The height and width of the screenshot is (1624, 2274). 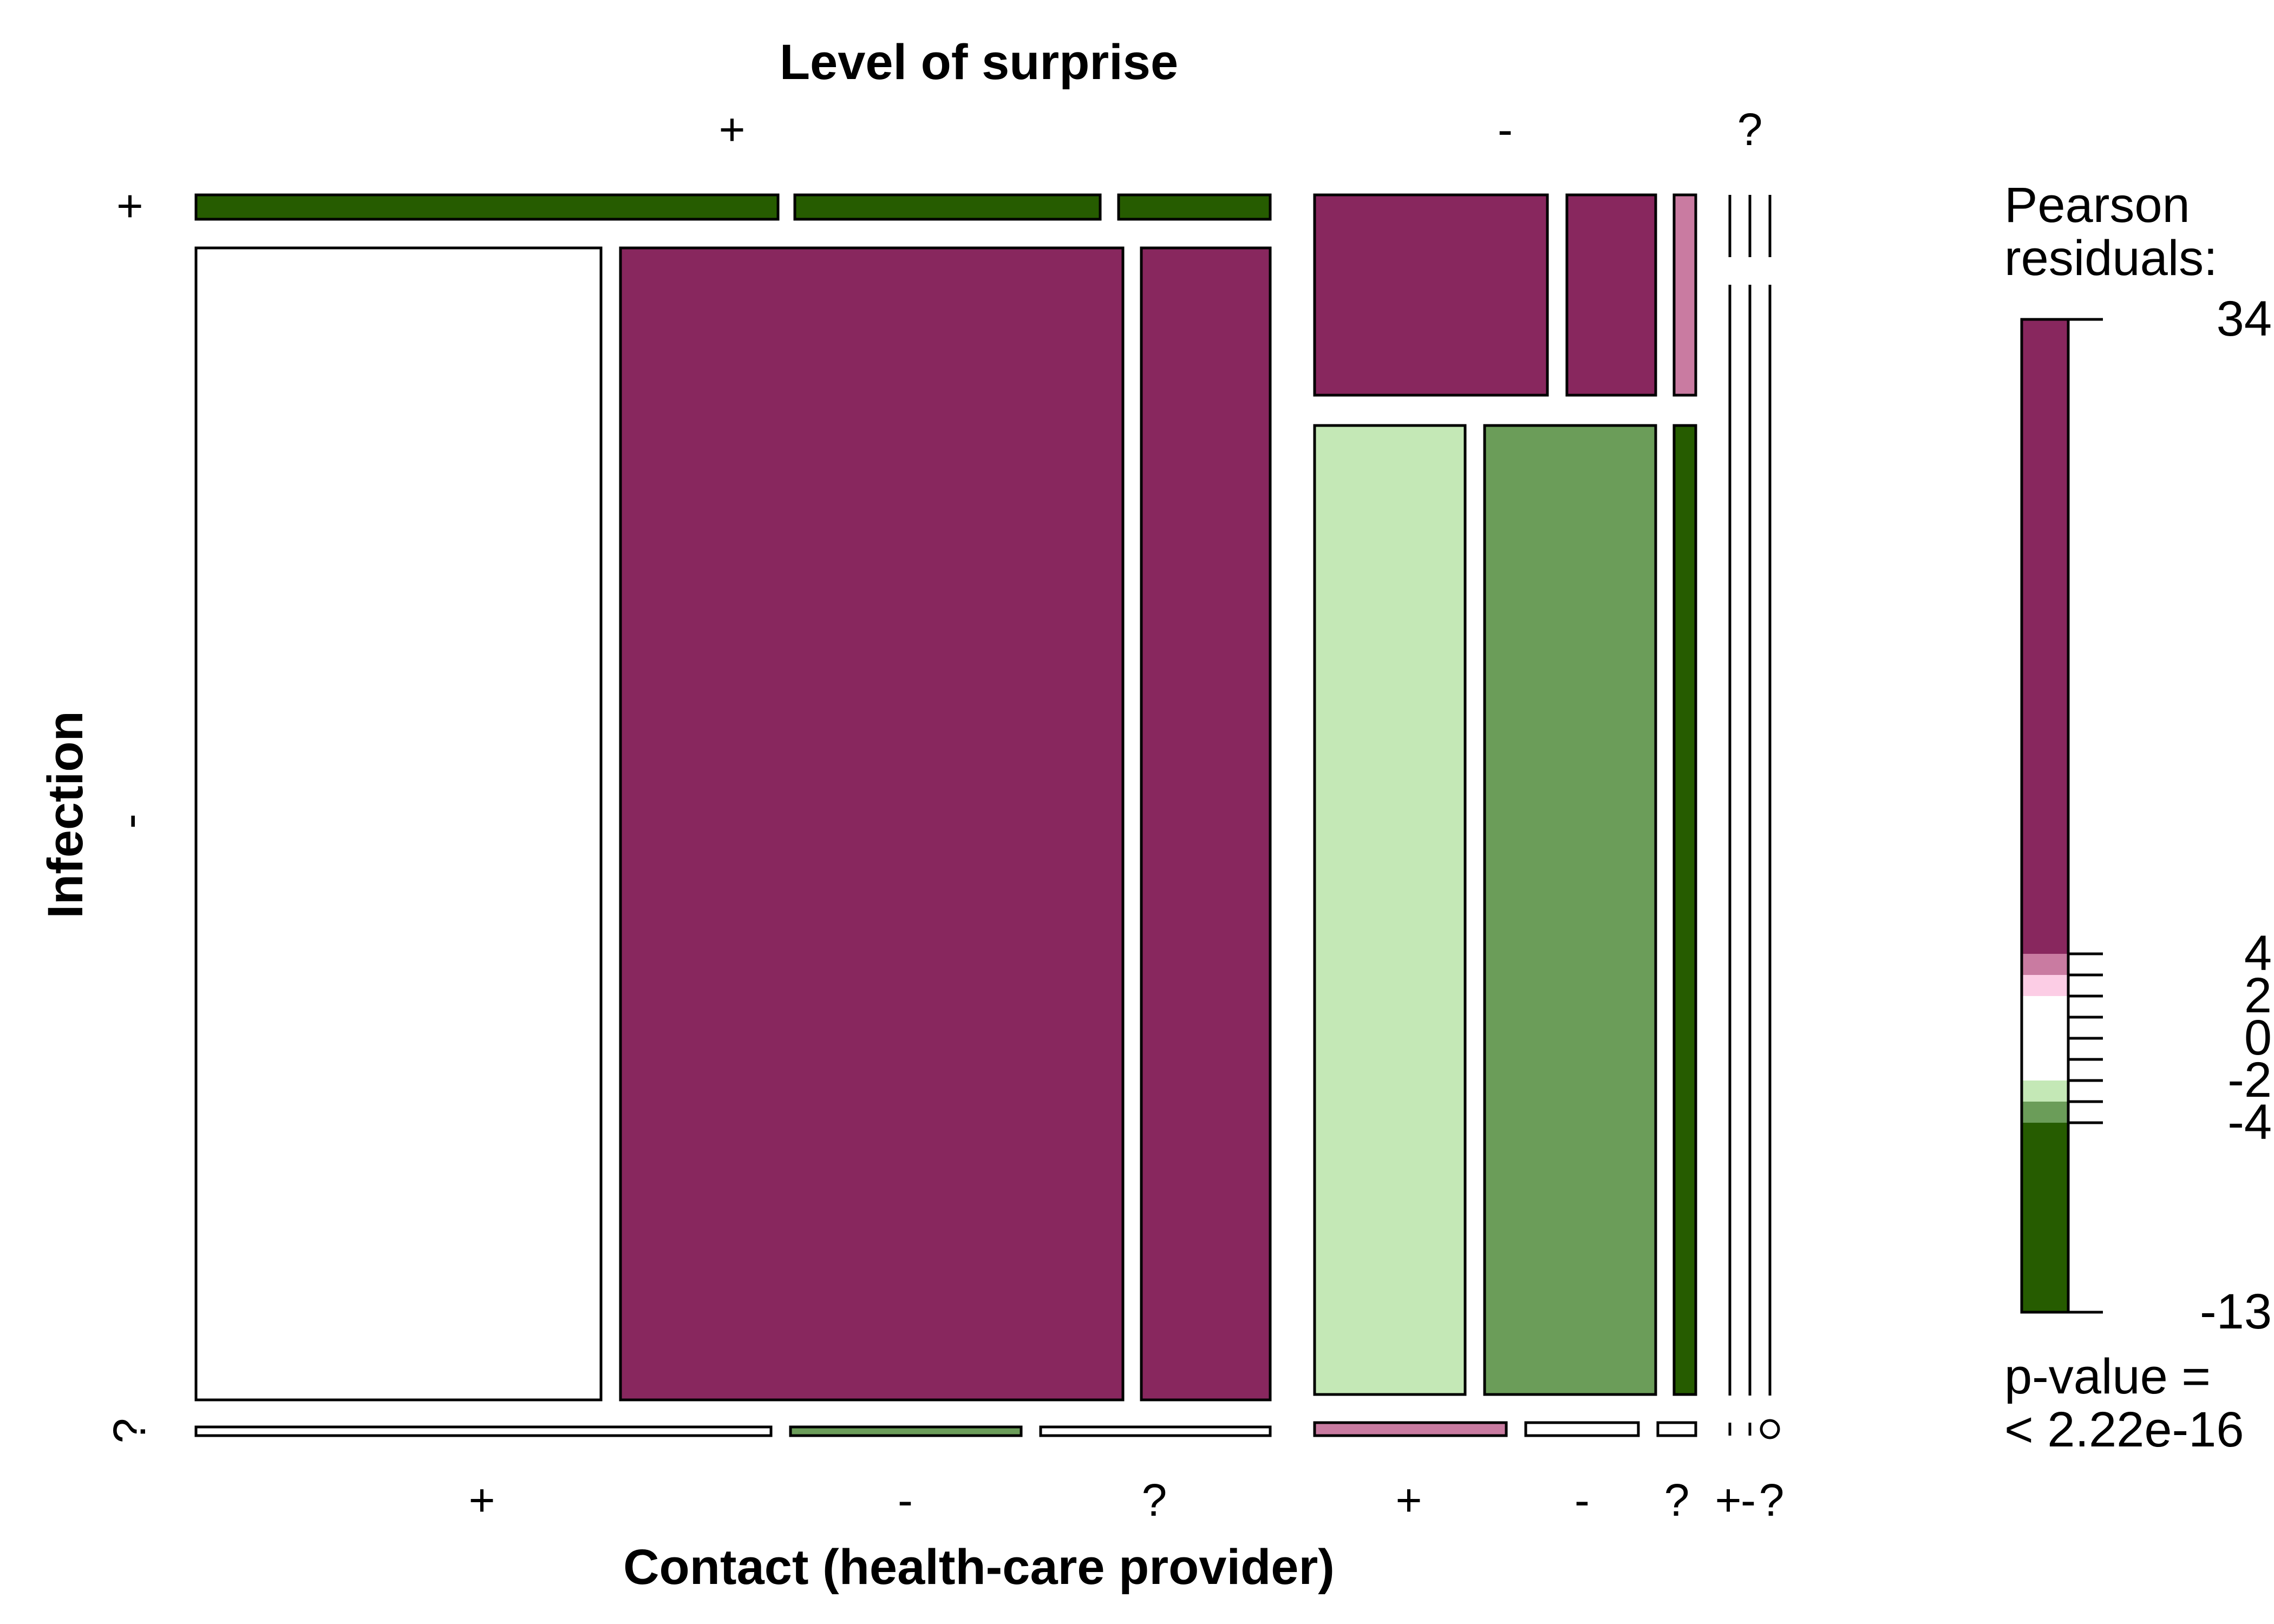 What do you see at coordinates (2111, 258) in the screenshot?
I see `legend-title-line2: residuals:` at bounding box center [2111, 258].